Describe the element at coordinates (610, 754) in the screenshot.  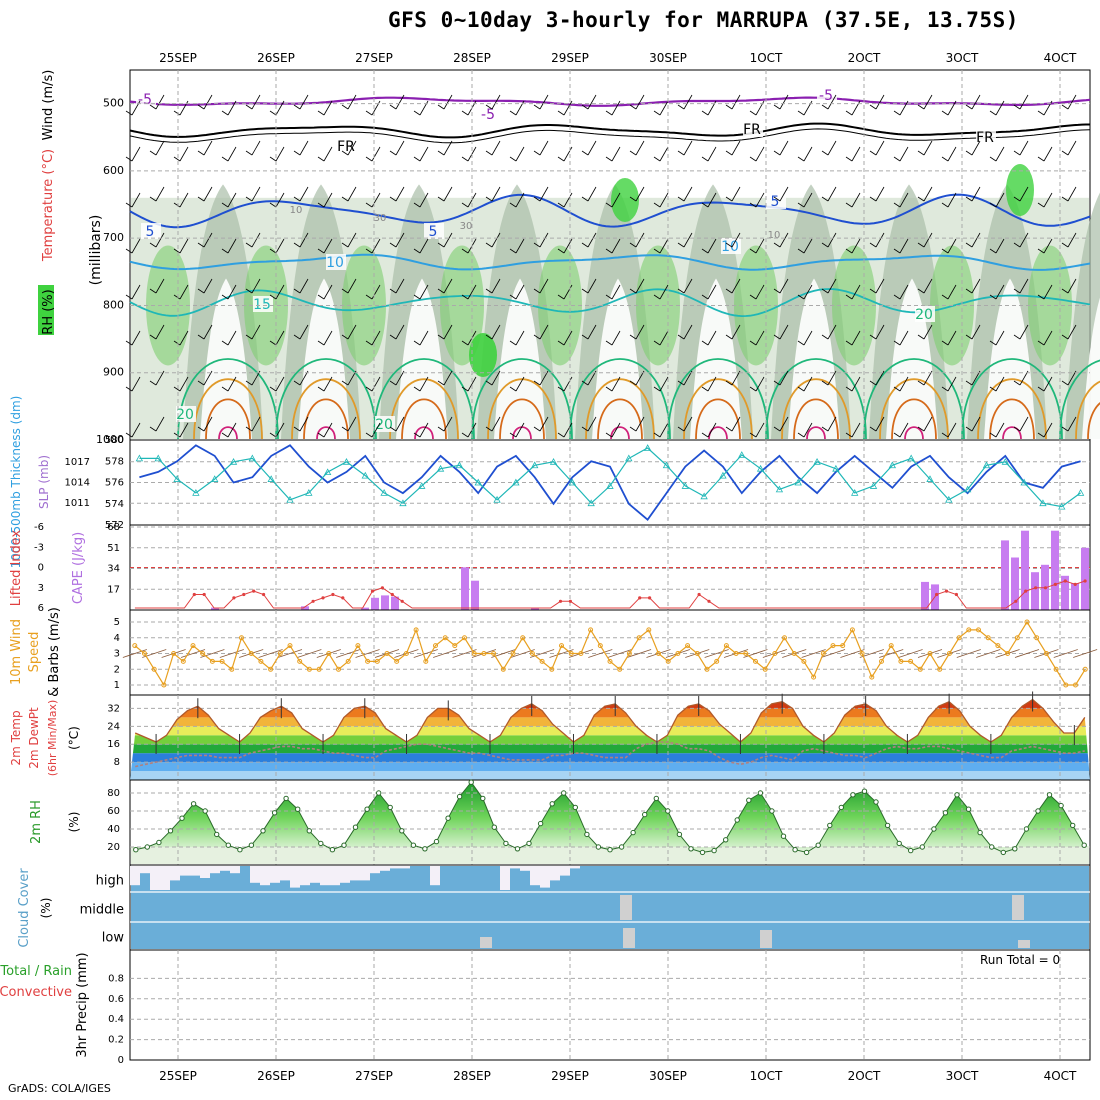
I see `dewpt-line` at that location.